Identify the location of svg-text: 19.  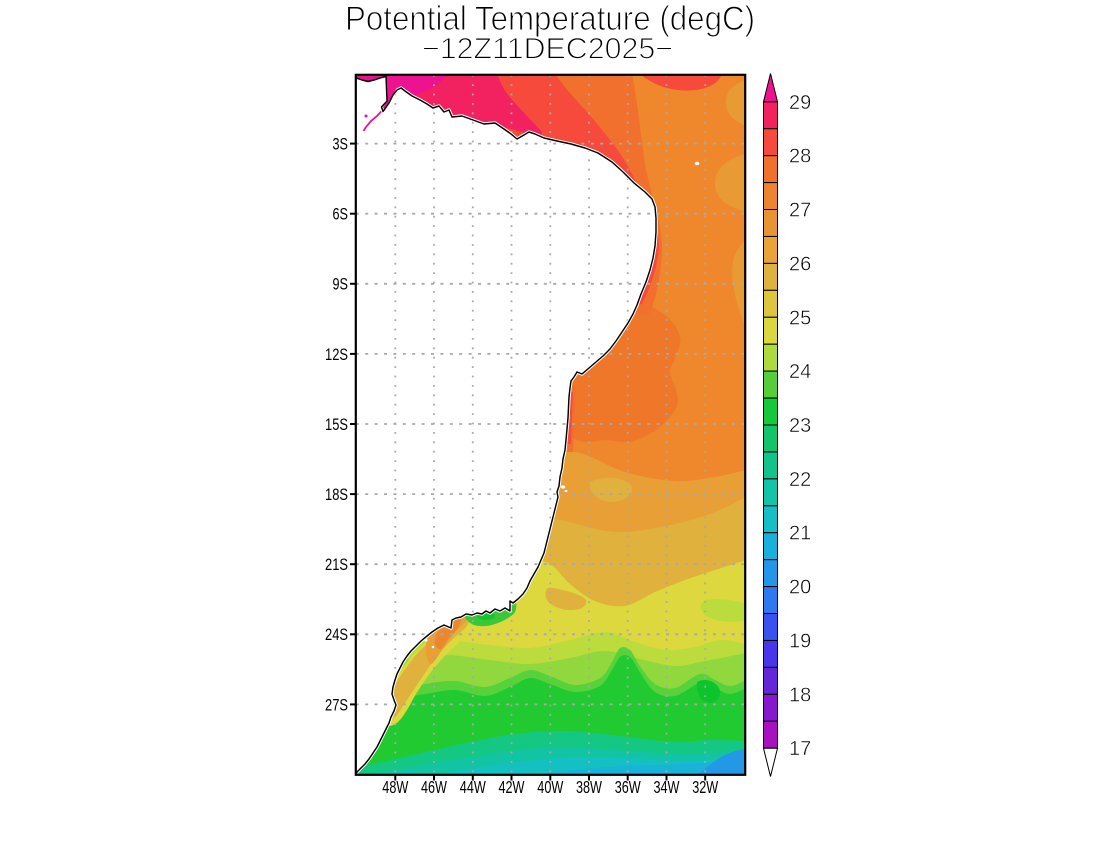
(800, 642).